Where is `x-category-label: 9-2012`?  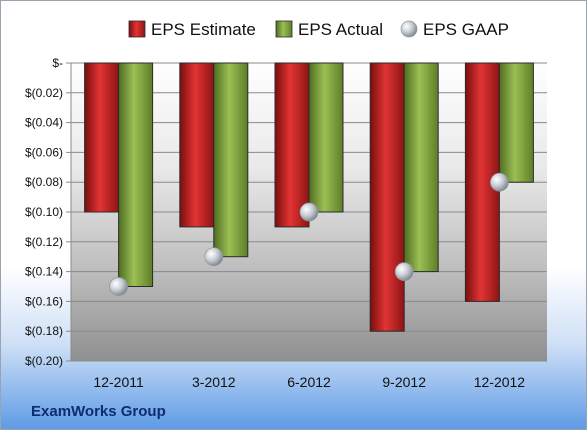
x-category-label: 9-2012 is located at coordinates (404, 382).